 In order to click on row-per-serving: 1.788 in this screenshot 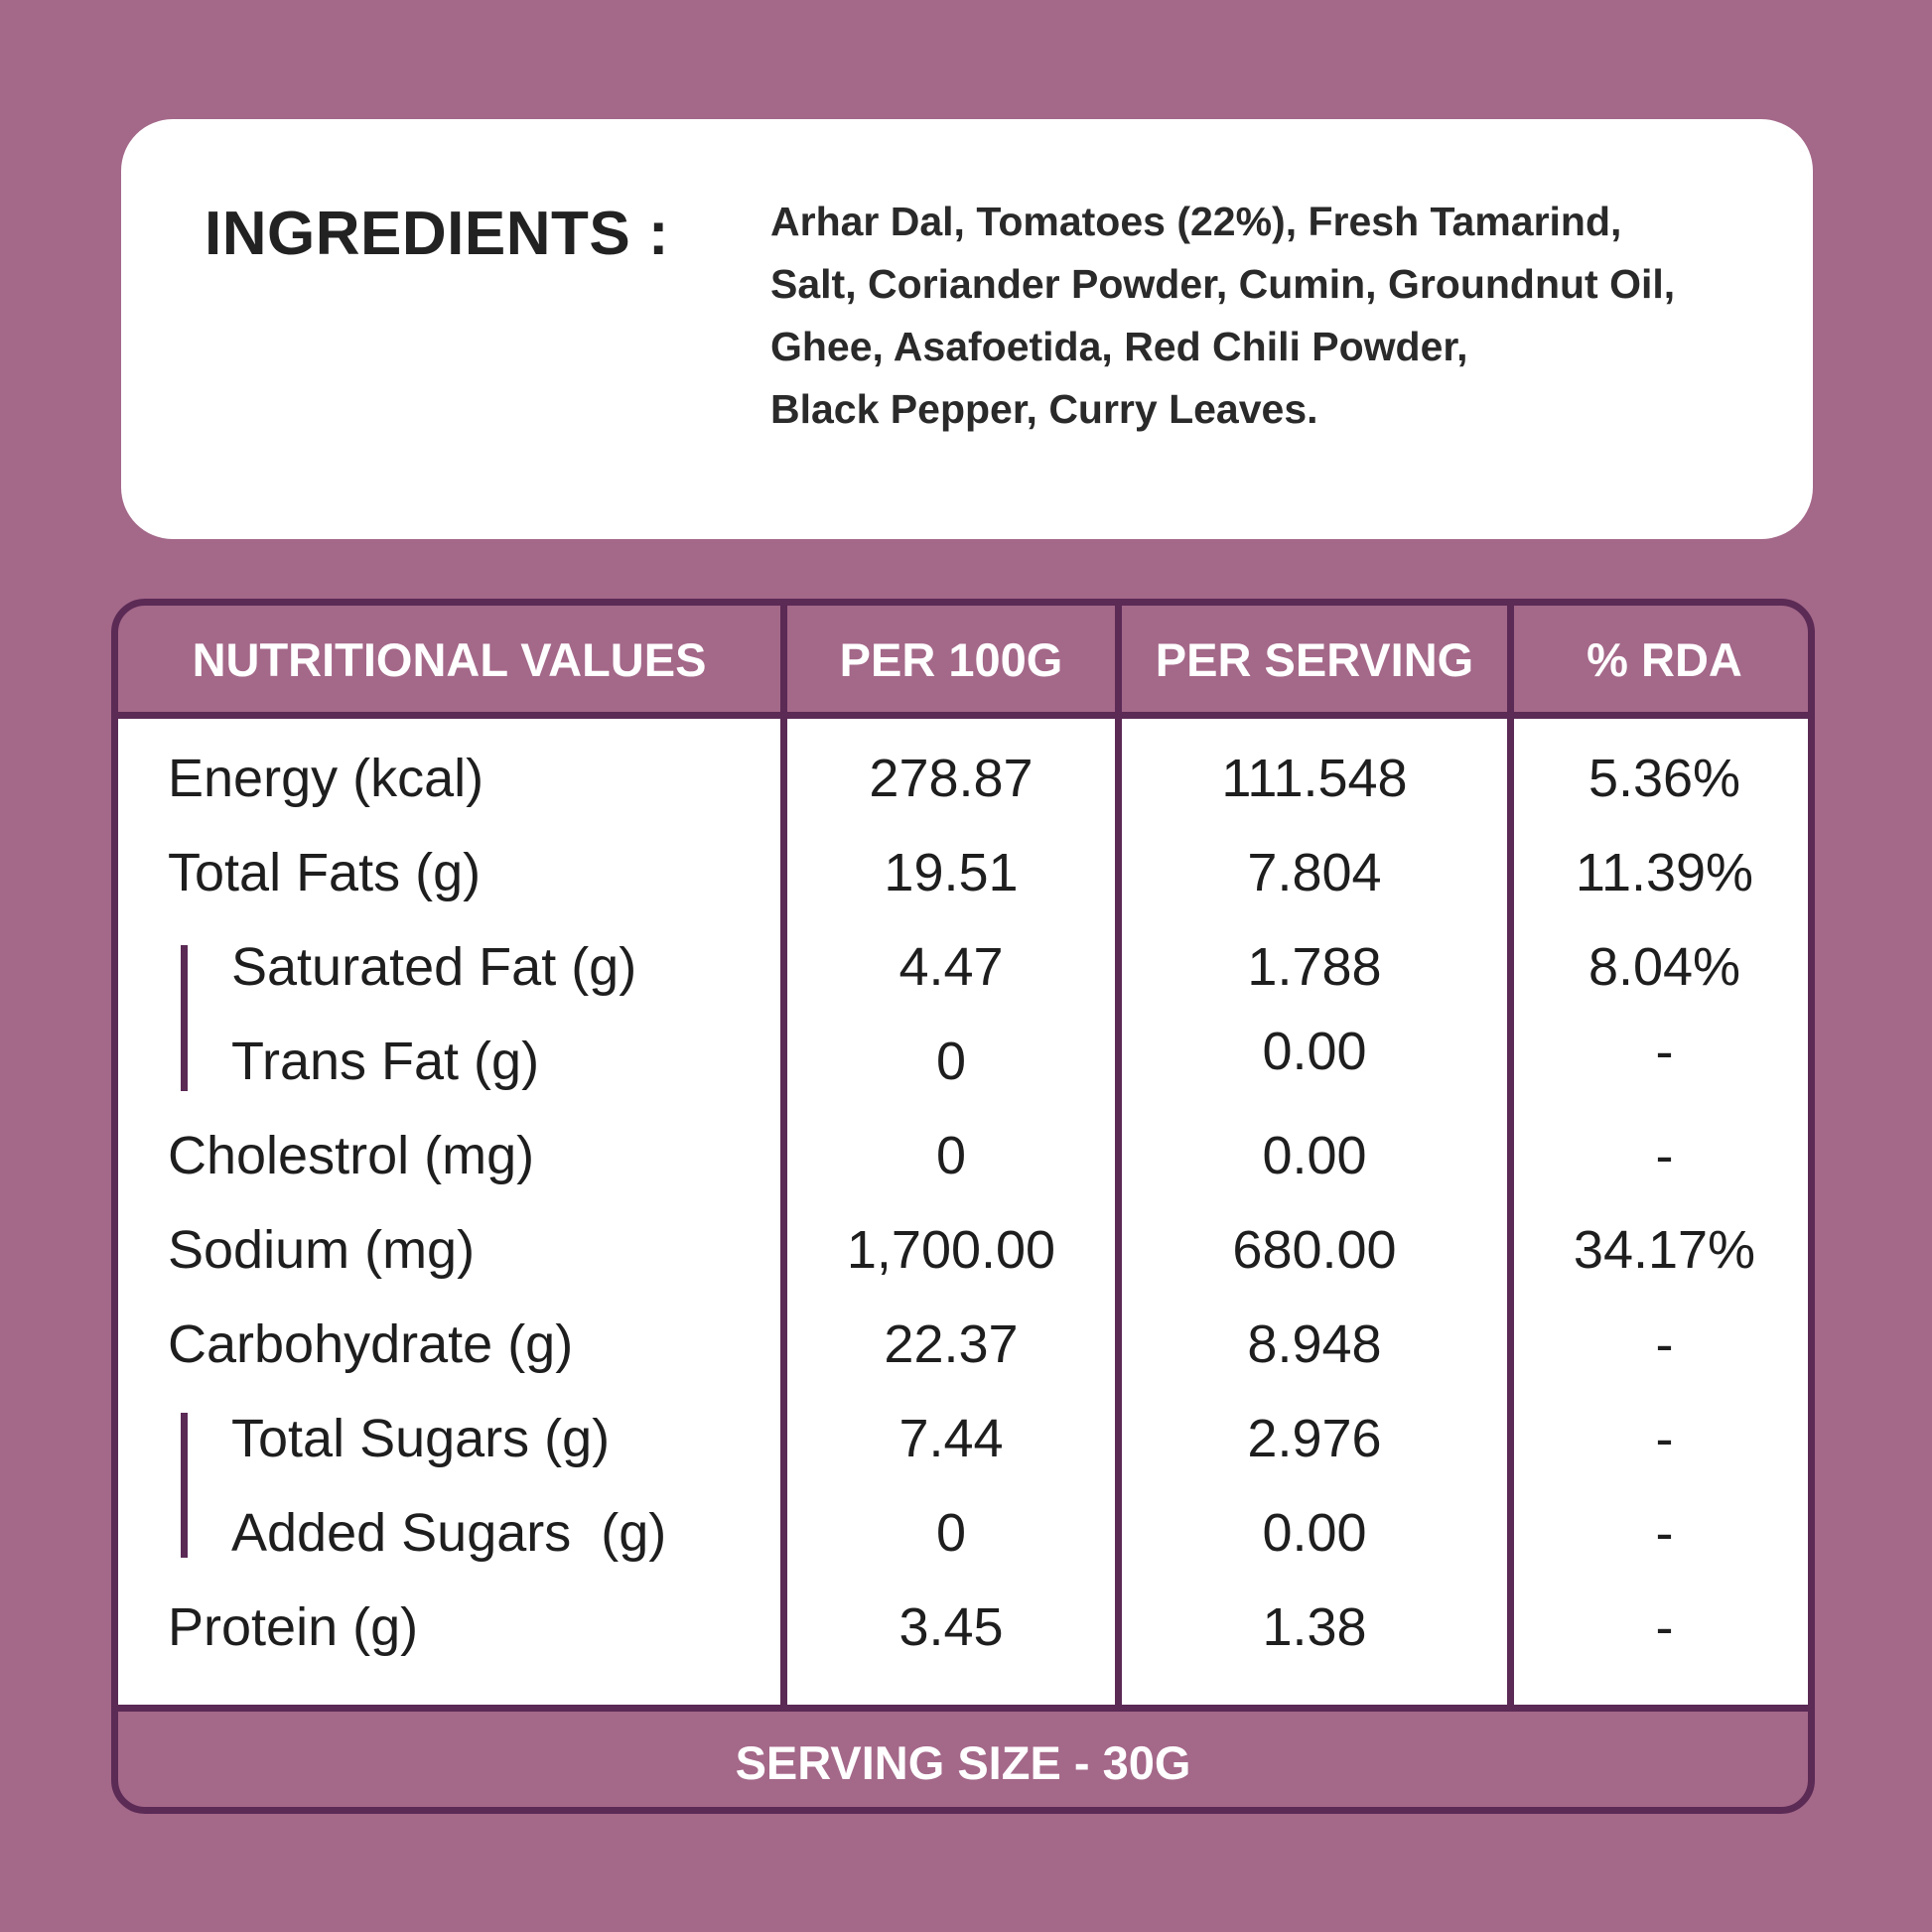, I will do `click(1315, 967)`.